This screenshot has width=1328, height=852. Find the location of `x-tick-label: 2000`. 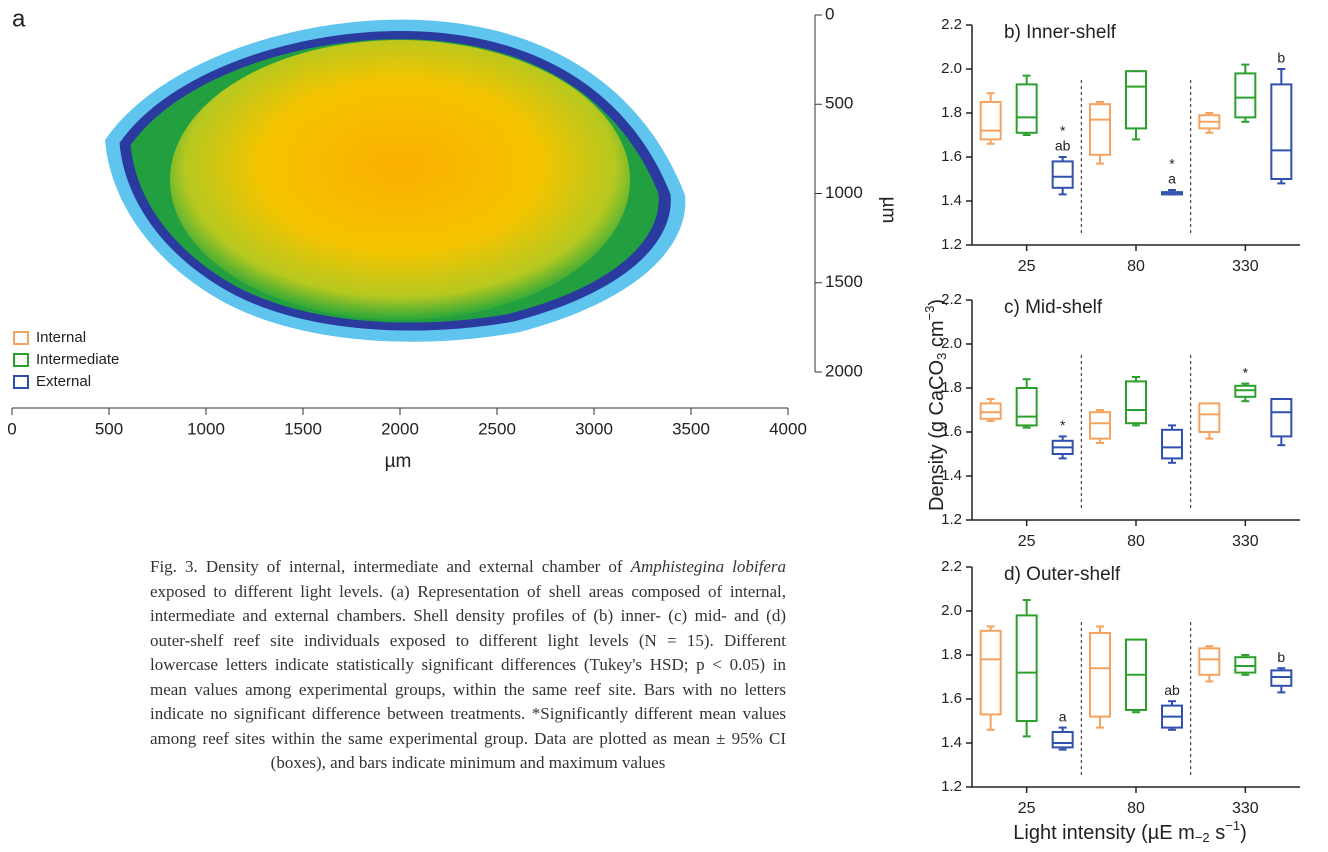

x-tick-label: 2000 is located at coordinates (400, 428).